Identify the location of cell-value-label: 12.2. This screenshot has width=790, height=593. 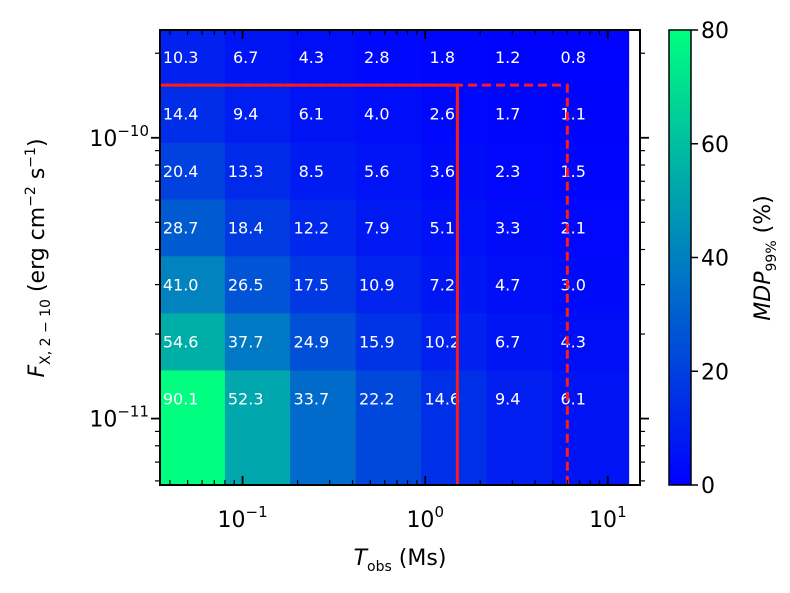
(312, 228).